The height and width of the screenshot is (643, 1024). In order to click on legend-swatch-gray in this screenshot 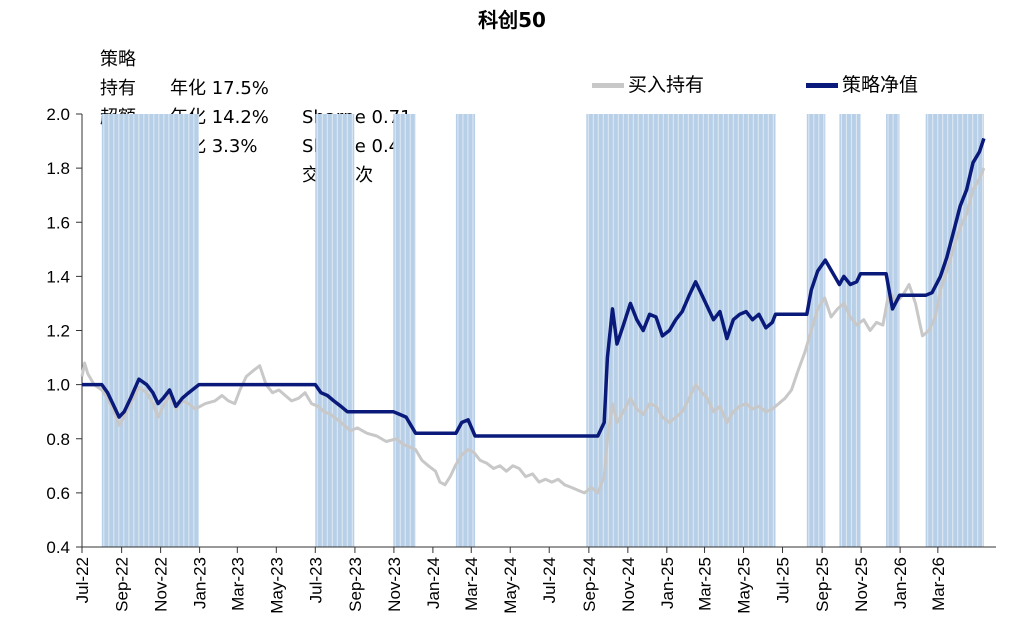, I will do `click(608, 85)`.